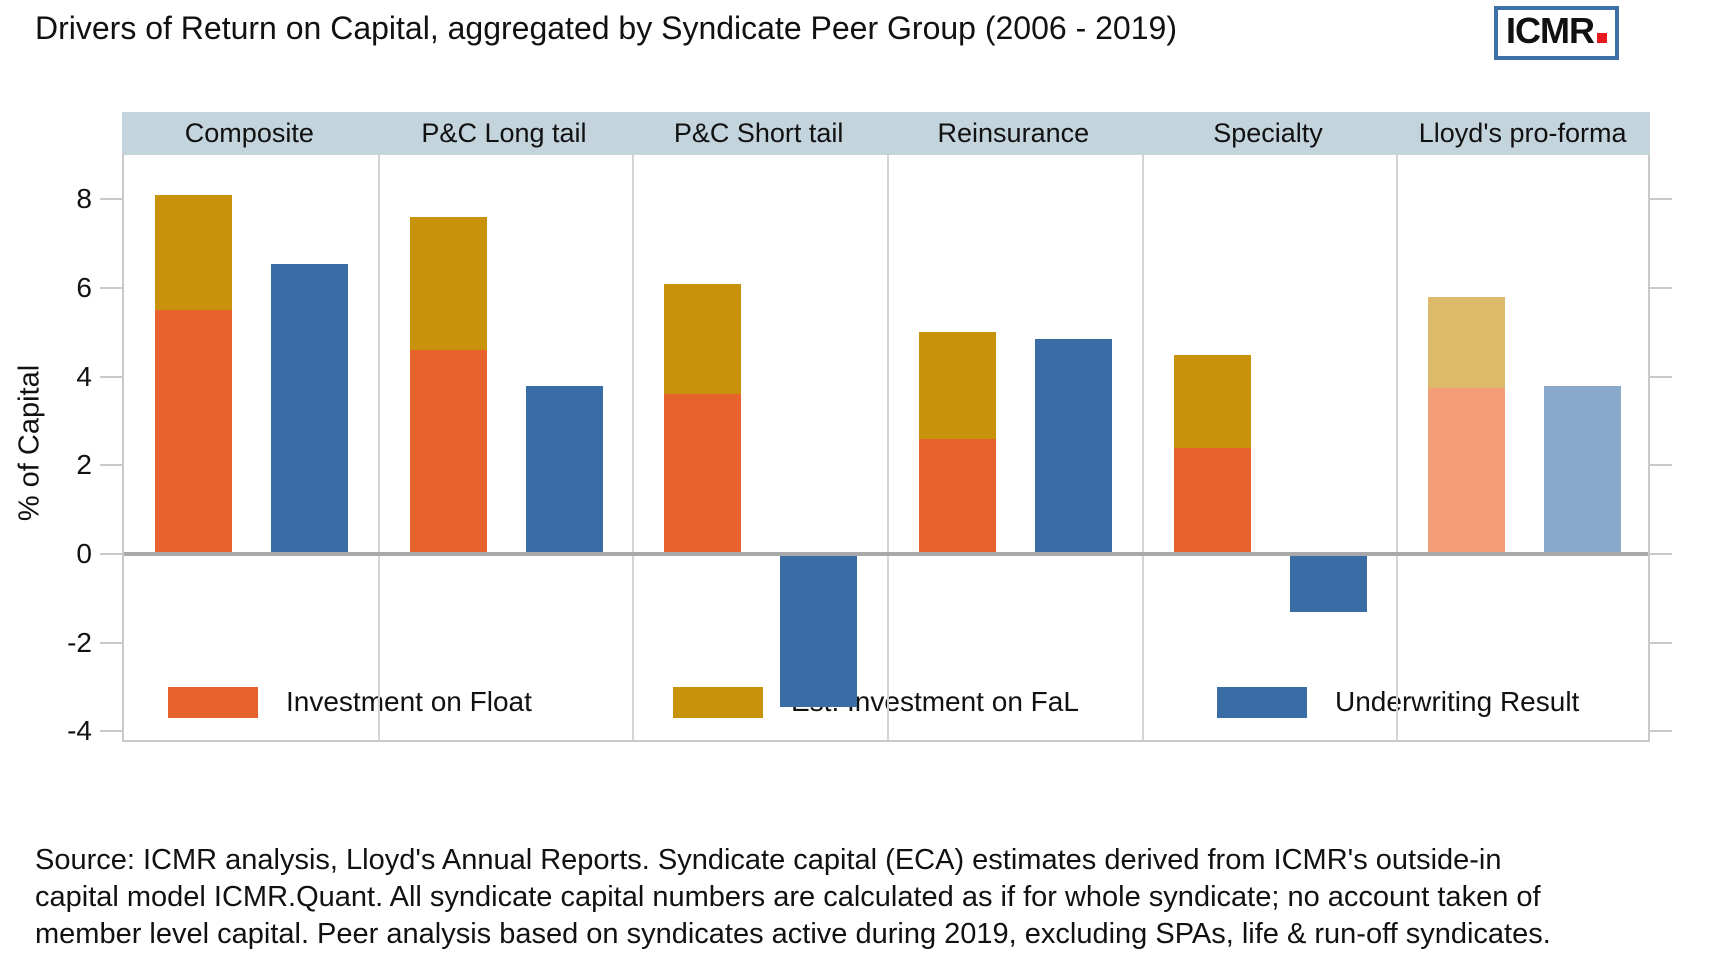 The width and height of the screenshot is (1728, 960). What do you see at coordinates (504, 133) in the screenshot?
I see `panel-header-p-c-long-tail: P&C Long tail` at bounding box center [504, 133].